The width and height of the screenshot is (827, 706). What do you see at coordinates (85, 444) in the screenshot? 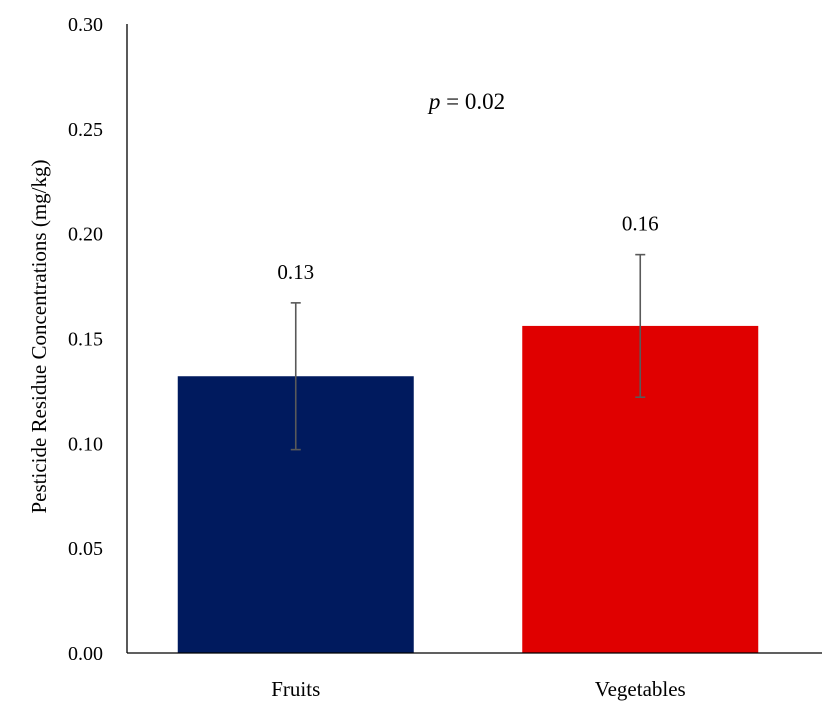
I see `y-tick-label: 0.10` at bounding box center [85, 444].